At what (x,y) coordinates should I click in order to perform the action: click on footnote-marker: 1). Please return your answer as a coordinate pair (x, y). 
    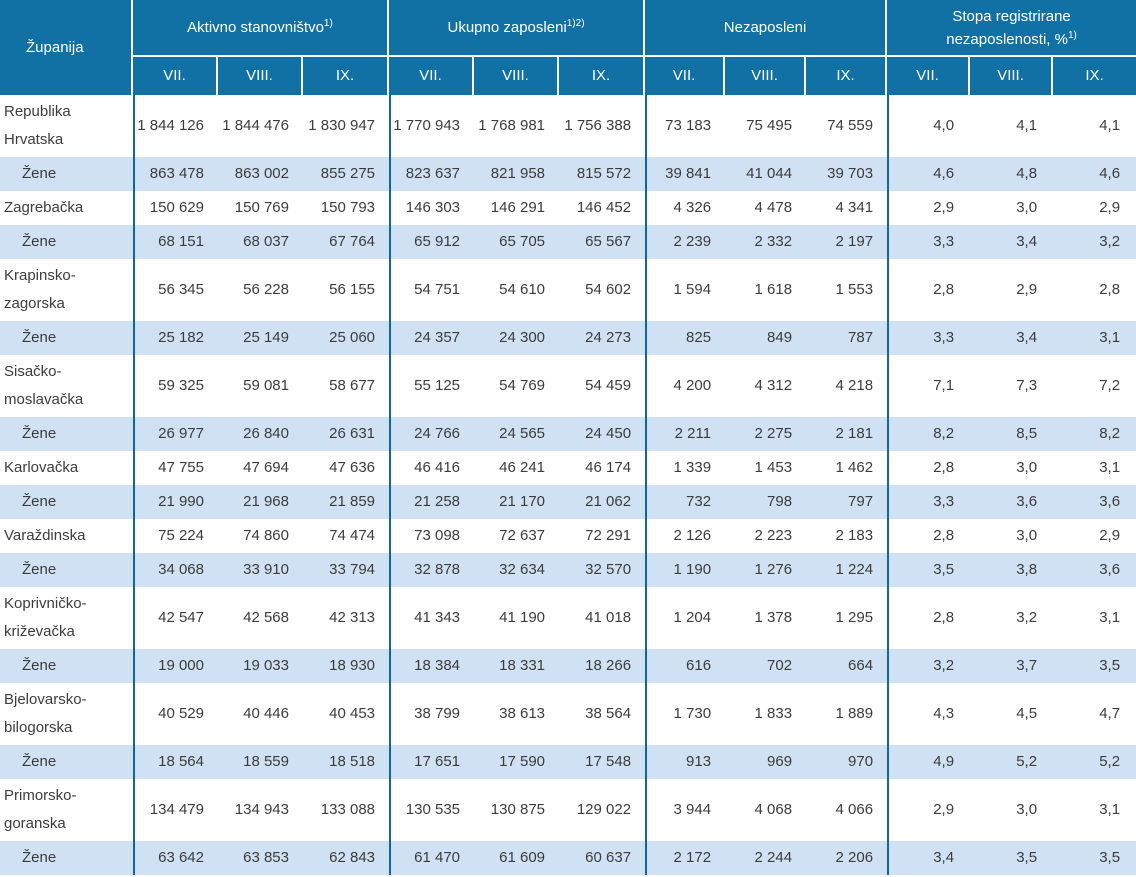
    Looking at the image, I should click on (328, 23).